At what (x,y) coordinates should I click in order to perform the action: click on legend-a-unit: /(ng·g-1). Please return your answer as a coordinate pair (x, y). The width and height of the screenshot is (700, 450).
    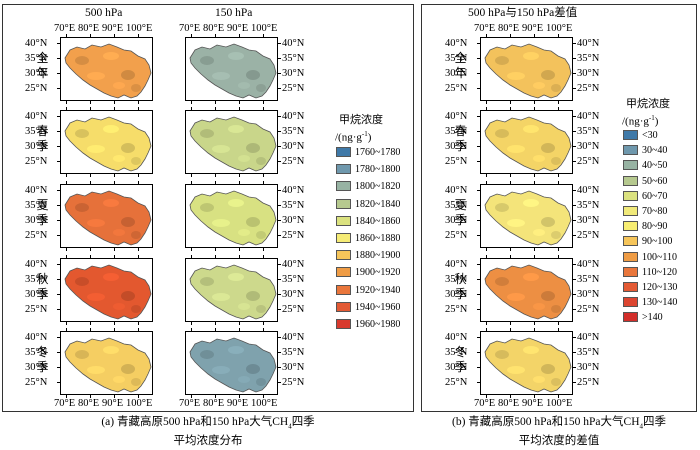
    Looking at the image, I should click on (353, 137).